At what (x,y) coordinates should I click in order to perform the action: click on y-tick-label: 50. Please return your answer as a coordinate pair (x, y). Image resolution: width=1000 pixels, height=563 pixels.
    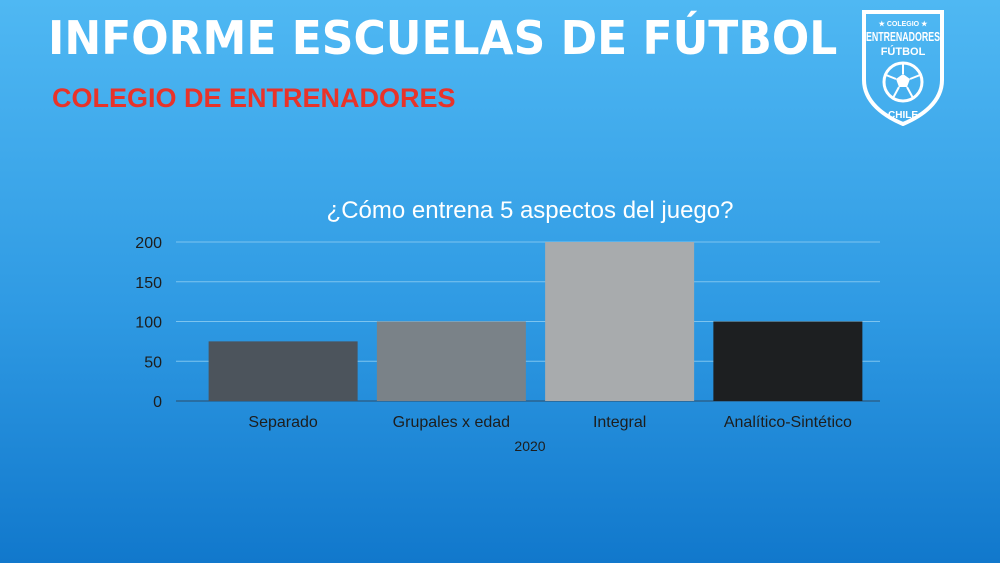
    Looking at the image, I should click on (153, 362).